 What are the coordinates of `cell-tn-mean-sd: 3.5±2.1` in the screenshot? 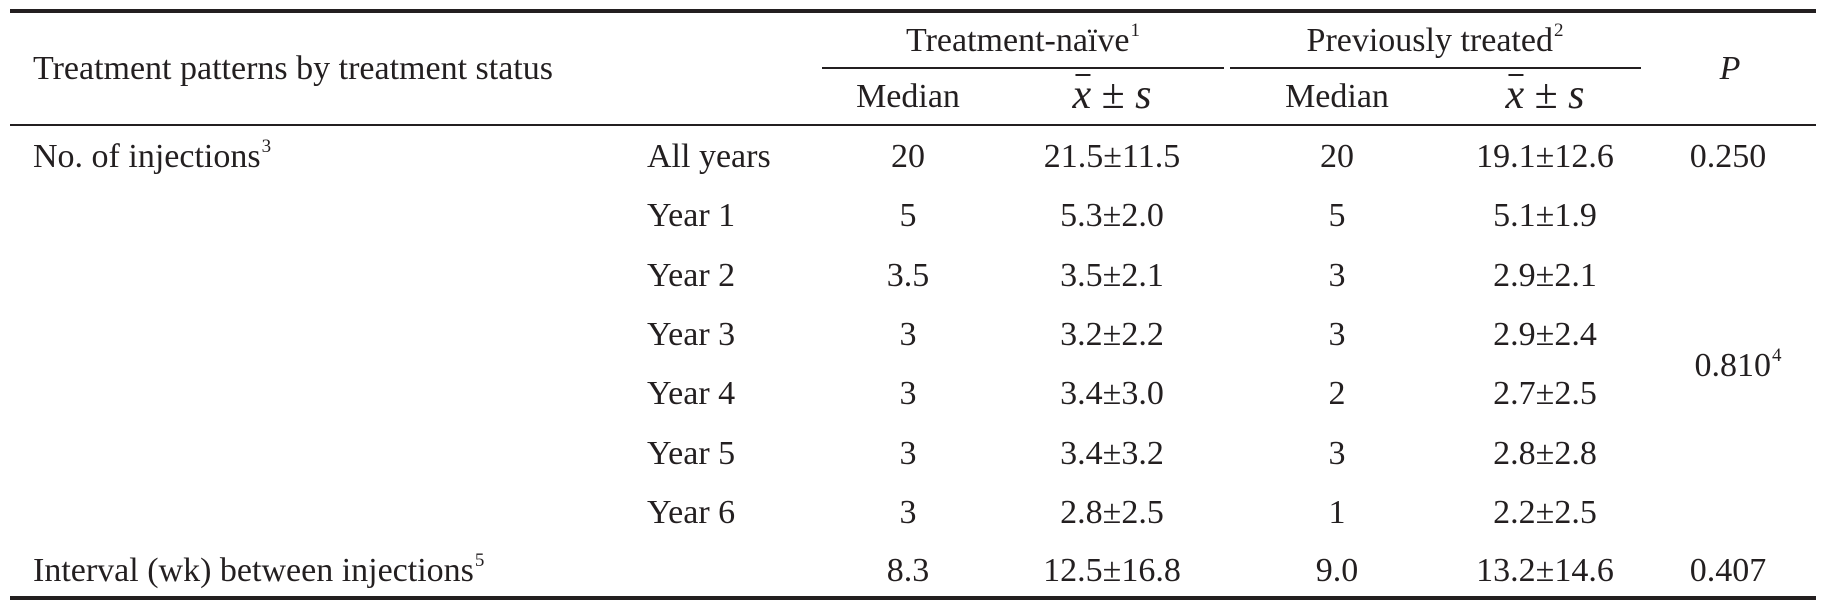 It's located at (1112, 275).